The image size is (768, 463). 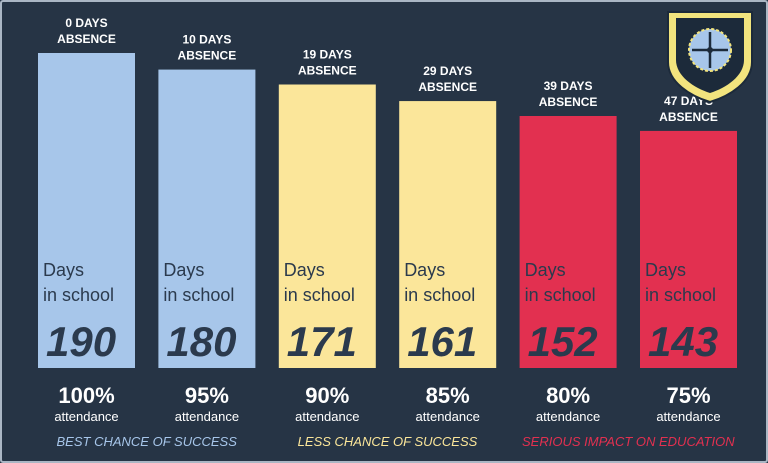 What do you see at coordinates (207, 395) in the screenshot?
I see `attendance-percent: 95%` at bounding box center [207, 395].